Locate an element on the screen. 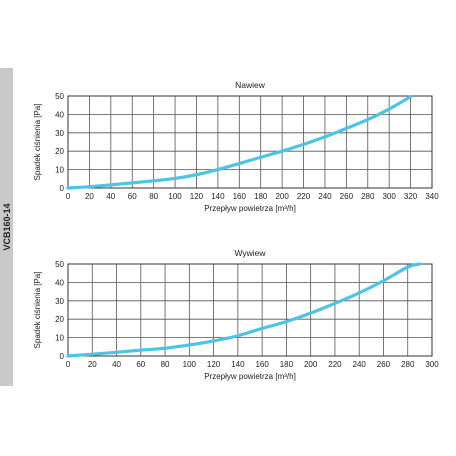  x-tick-label: 320 is located at coordinates (411, 196).